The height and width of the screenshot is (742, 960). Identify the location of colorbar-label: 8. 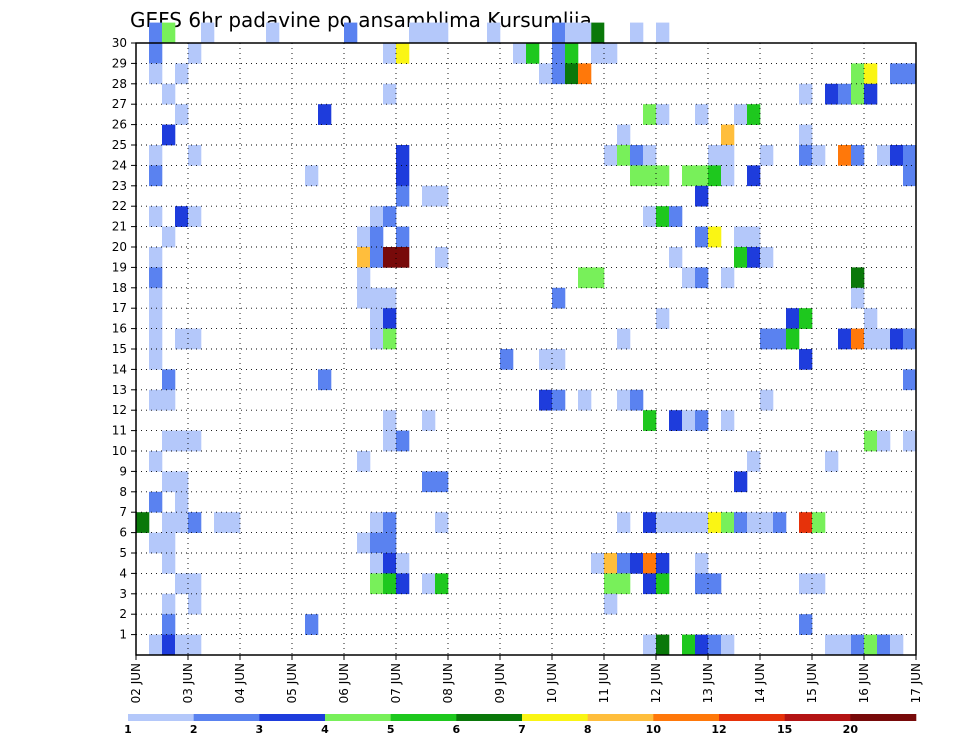
(588, 729).